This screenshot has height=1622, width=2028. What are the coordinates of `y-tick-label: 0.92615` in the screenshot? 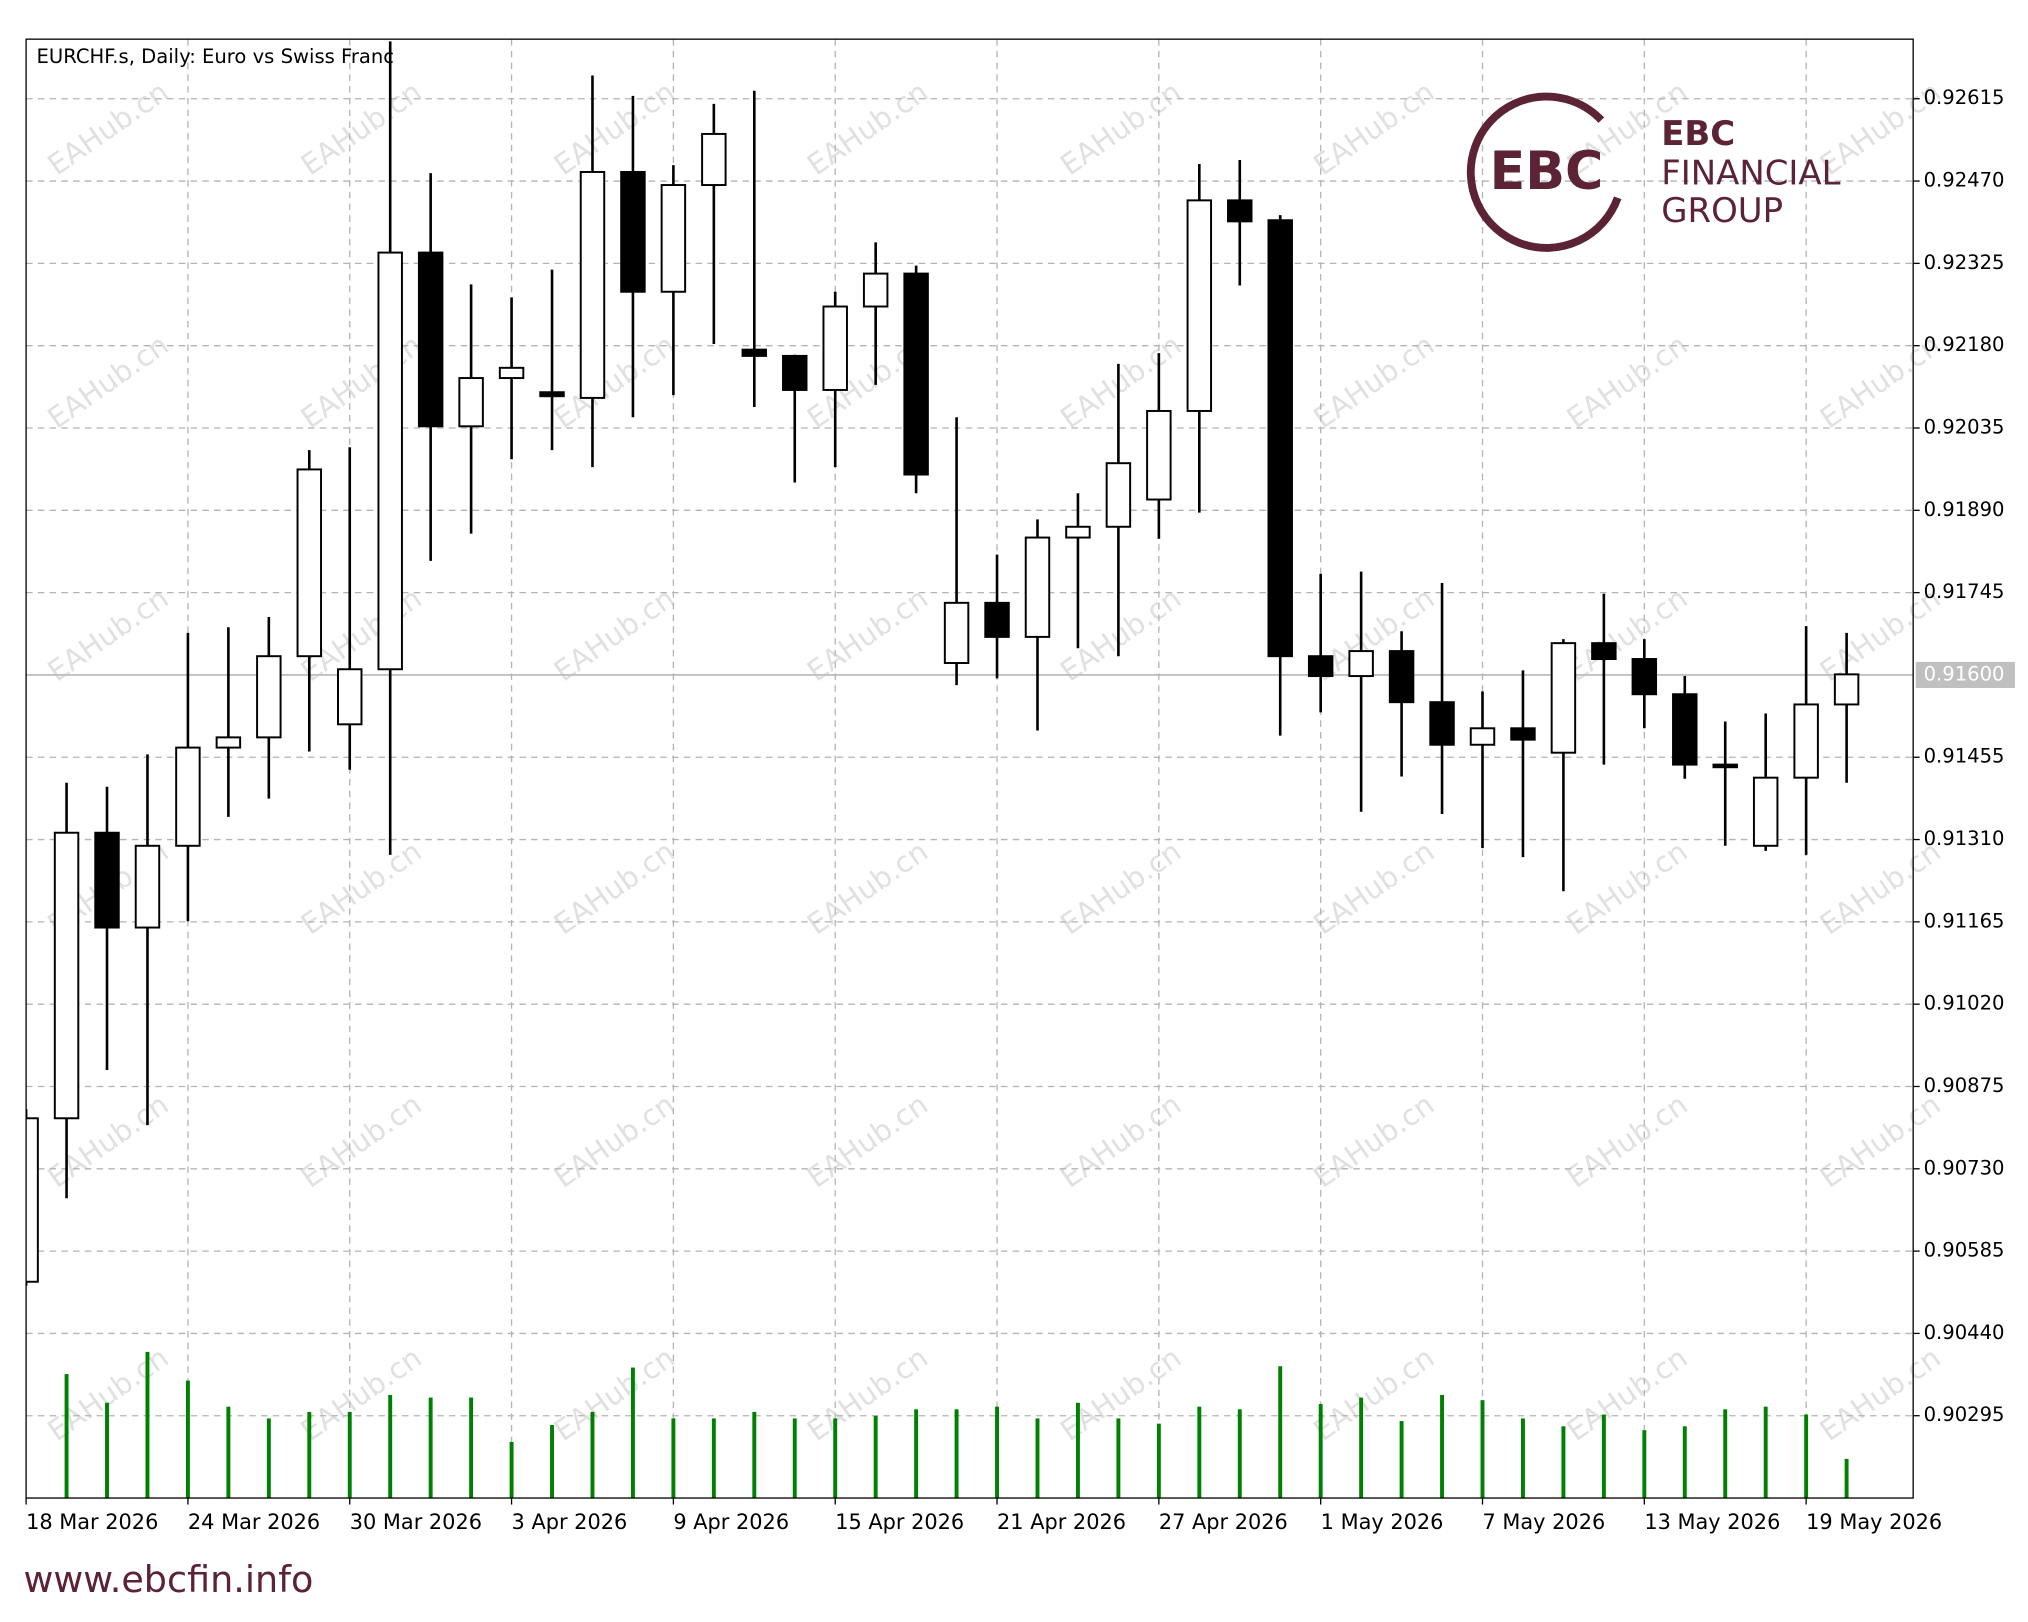 It's located at (1964, 97).